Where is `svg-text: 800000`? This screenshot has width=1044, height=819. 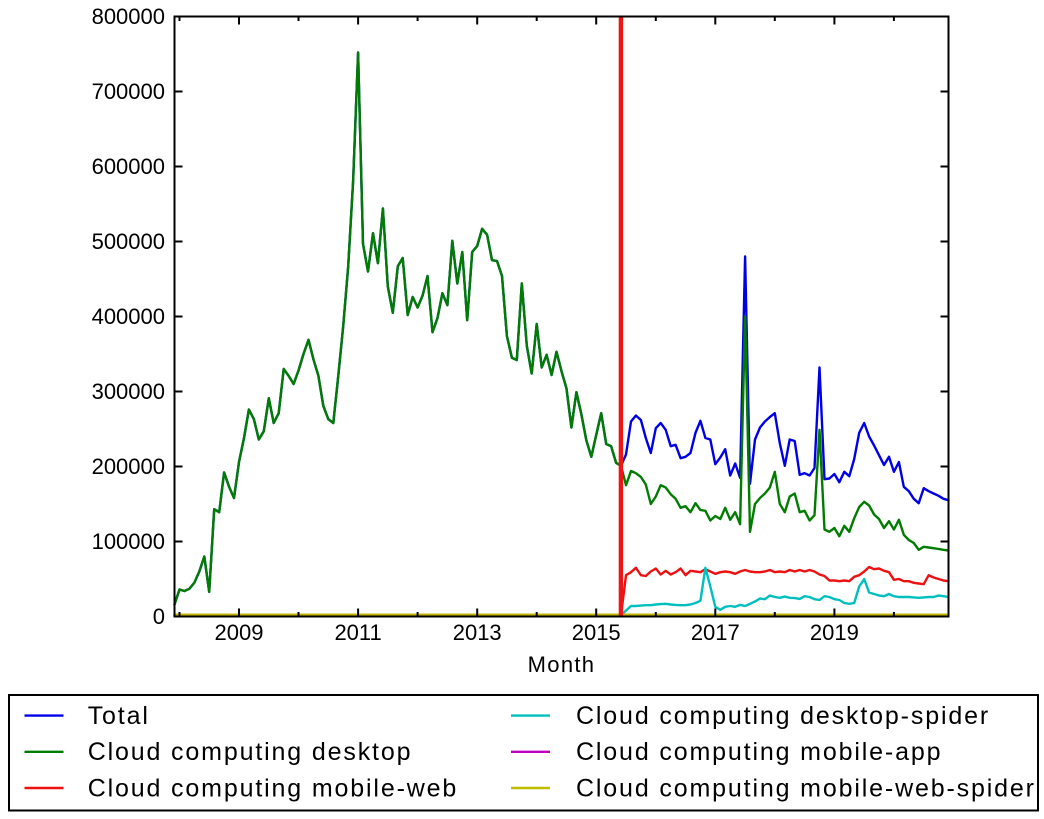
svg-text: 800000 is located at coordinates (128, 16).